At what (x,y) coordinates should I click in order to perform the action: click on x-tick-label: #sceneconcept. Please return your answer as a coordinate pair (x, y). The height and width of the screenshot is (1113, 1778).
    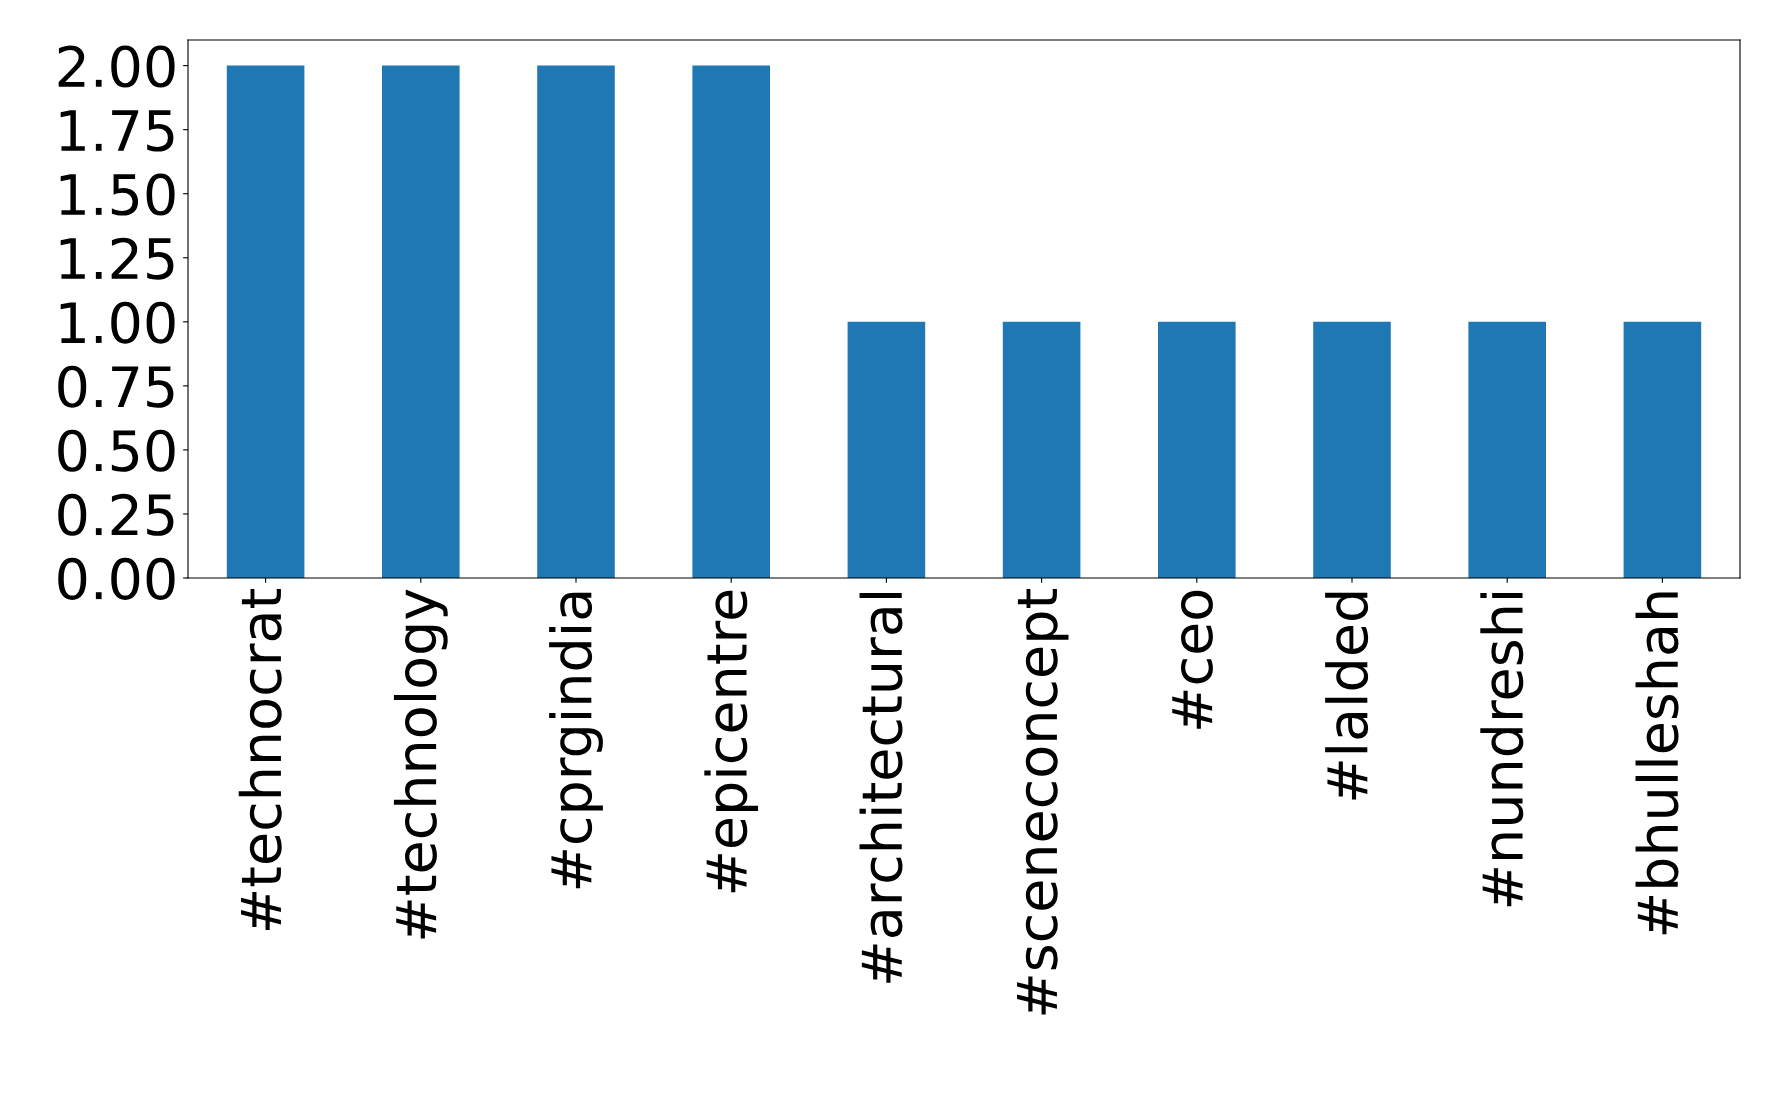
    Looking at the image, I should click on (1043, 802).